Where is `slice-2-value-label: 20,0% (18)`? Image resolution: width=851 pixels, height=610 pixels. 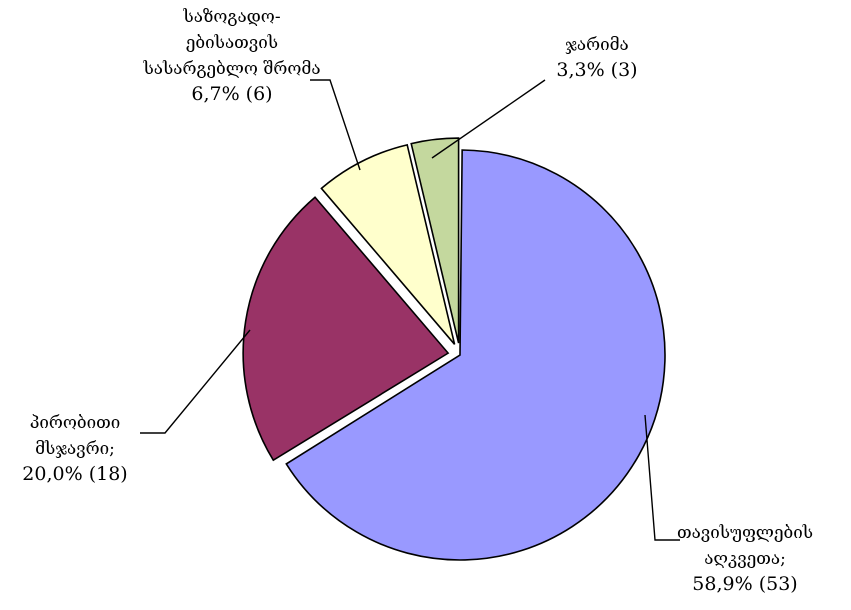
slice-2-value-label: 20,0% (18) is located at coordinates (74, 474).